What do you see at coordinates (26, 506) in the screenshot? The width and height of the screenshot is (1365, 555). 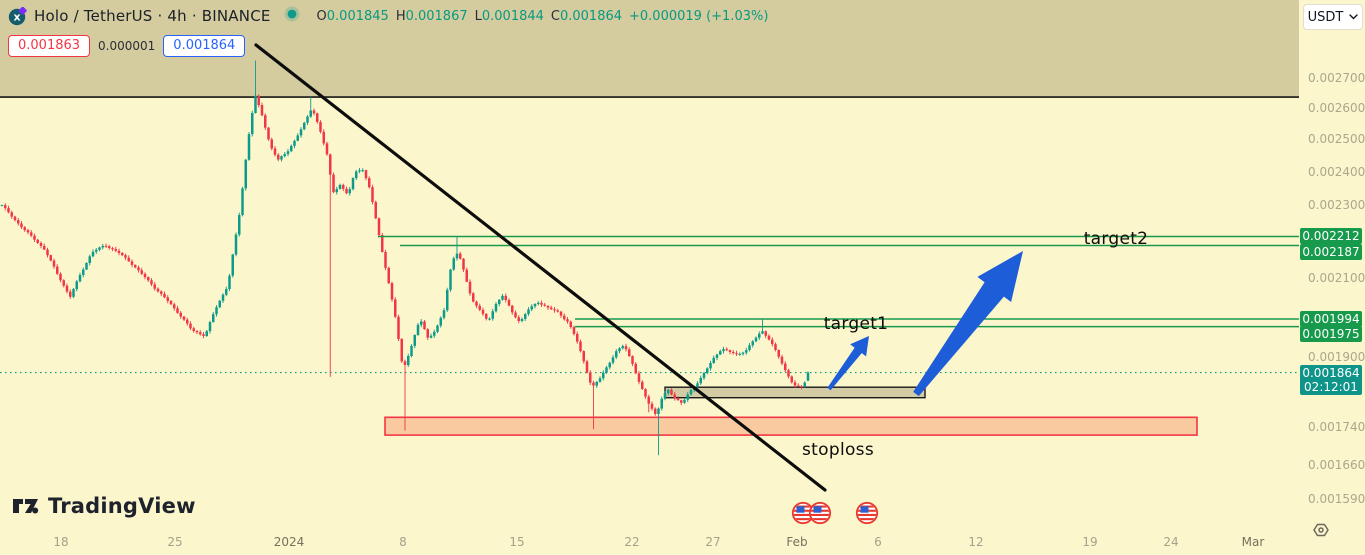 I see `tradingview-logo-icon` at bounding box center [26, 506].